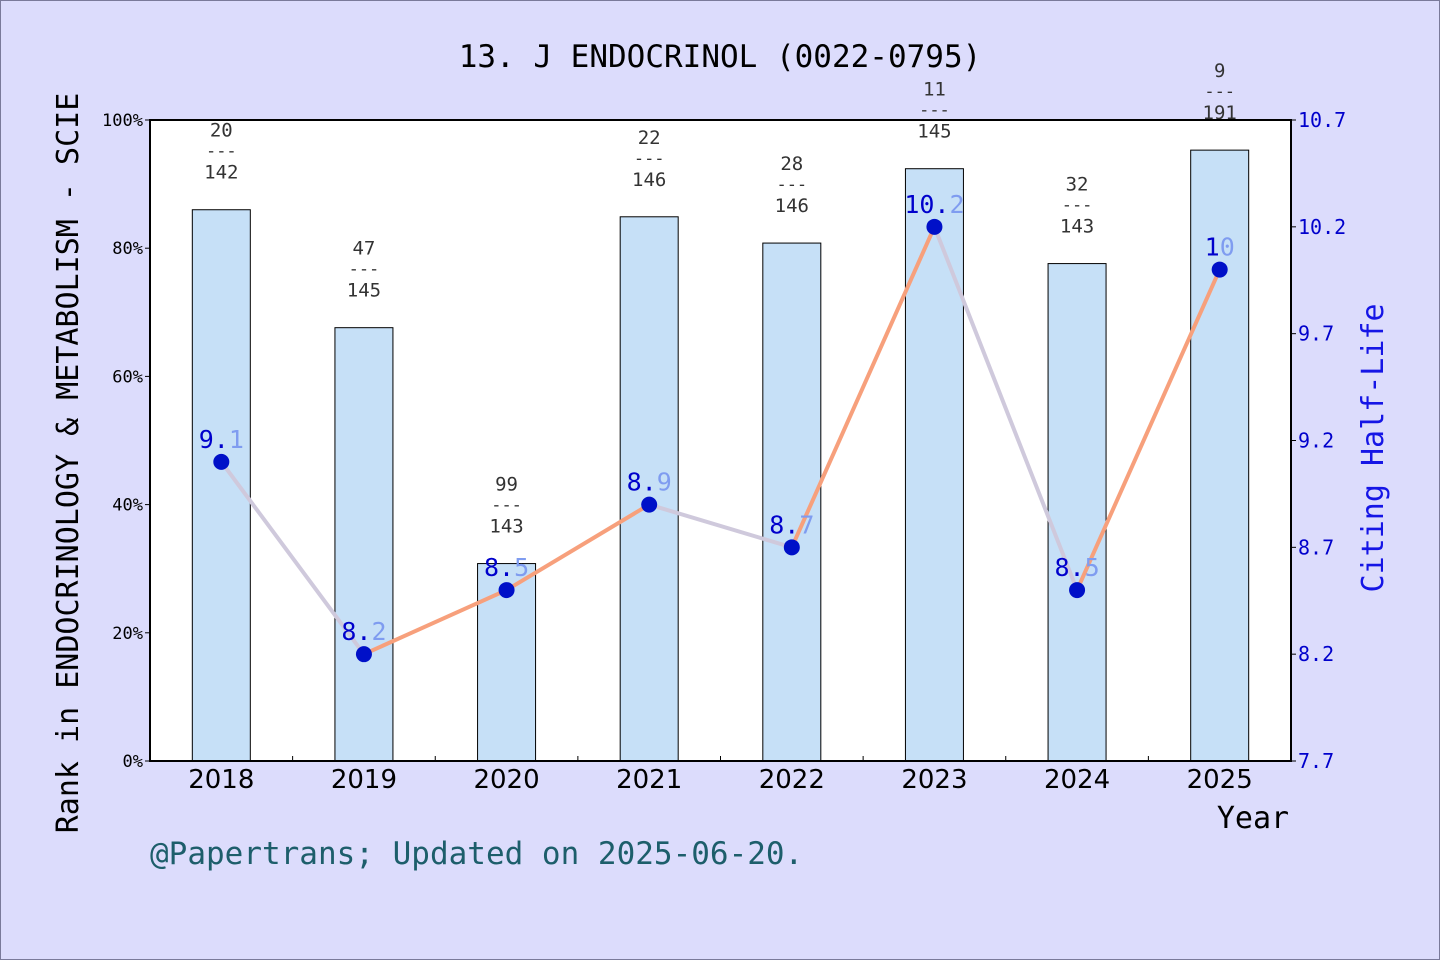 The width and height of the screenshot is (1440, 960). What do you see at coordinates (649, 482) in the screenshot?
I see `point-value-label: 8.9` at bounding box center [649, 482].